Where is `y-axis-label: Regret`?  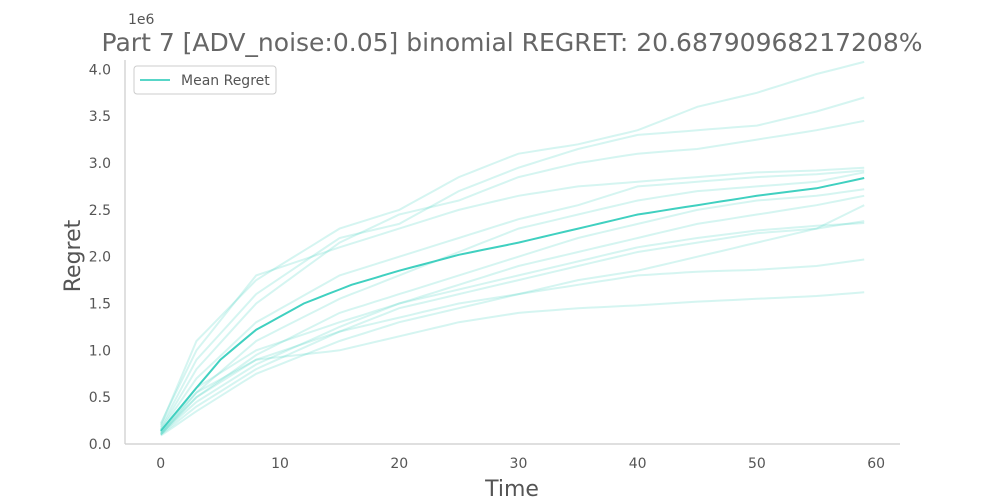
y-axis-label: Regret is located at coordinates (73, 255).